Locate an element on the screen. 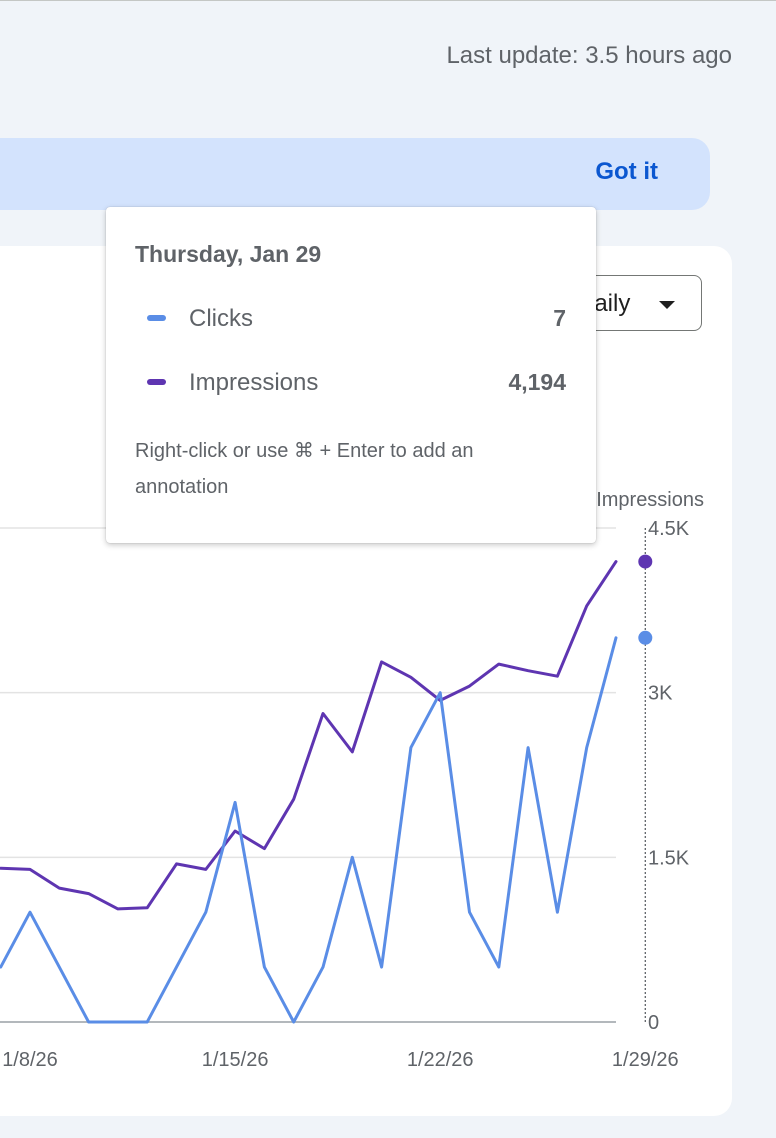  tooltip-row-impressions: Impressions 4,194 is located at coordinates (351, 383).